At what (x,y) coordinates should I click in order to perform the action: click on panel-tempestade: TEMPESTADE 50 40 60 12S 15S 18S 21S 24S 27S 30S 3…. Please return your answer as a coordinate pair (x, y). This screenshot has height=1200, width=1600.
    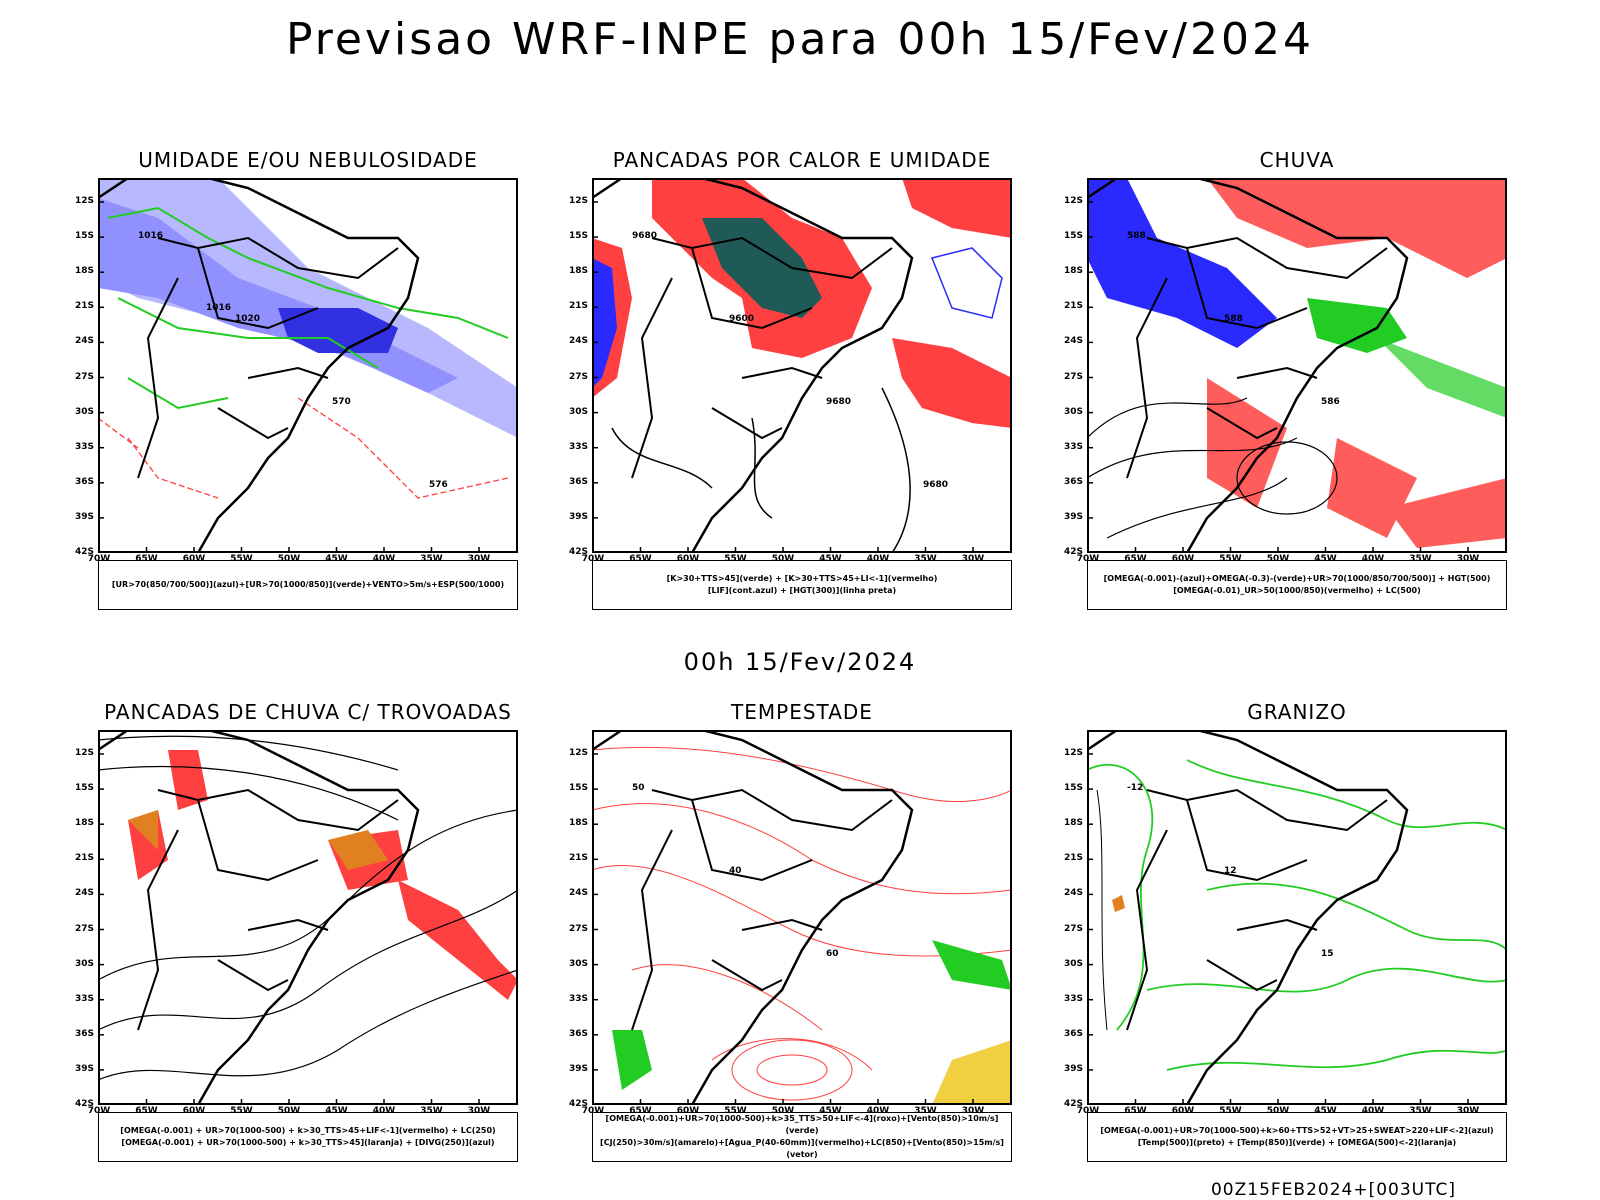
    Looking at the image, I should click on (790, 931).